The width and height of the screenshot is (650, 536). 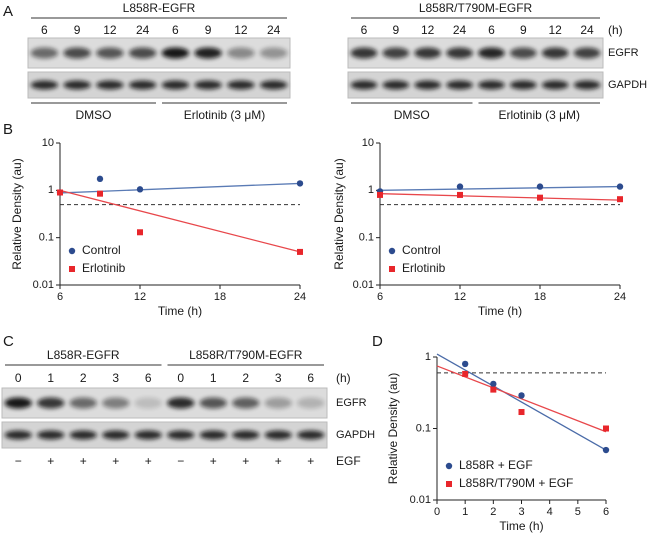 What do you see at coordinates (412, 115) in the screenshot?
I see `group-label: DMSO` at bounding box center [412, 115].